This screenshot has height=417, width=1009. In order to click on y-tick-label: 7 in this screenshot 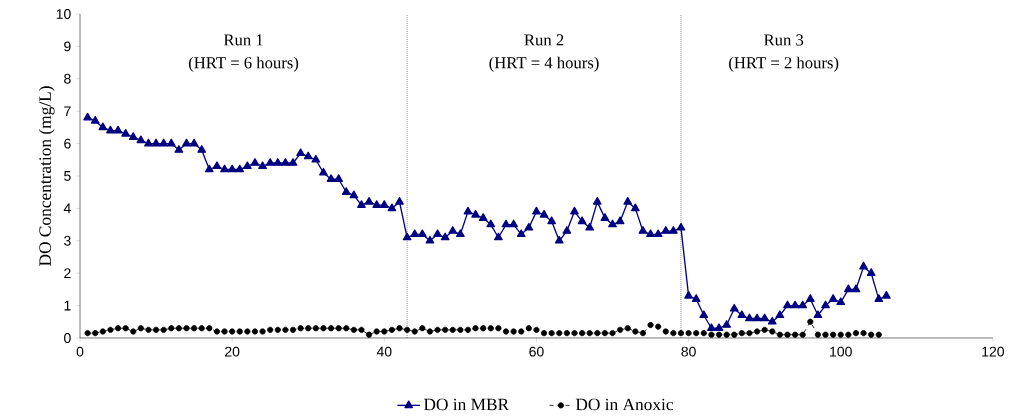, I will do `click(67, 111)`.